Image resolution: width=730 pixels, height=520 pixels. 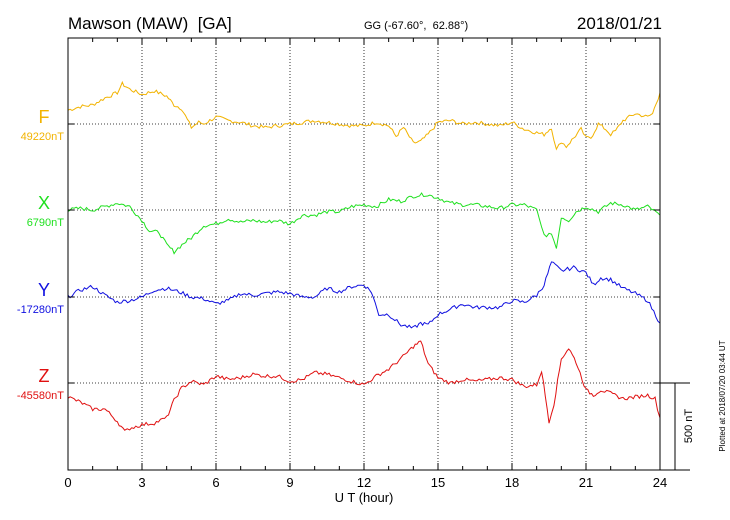 What do you see at coordinates (44, 376) in the screenshot?
I see `series-name-z: Z` at bounding box center [44, 376].